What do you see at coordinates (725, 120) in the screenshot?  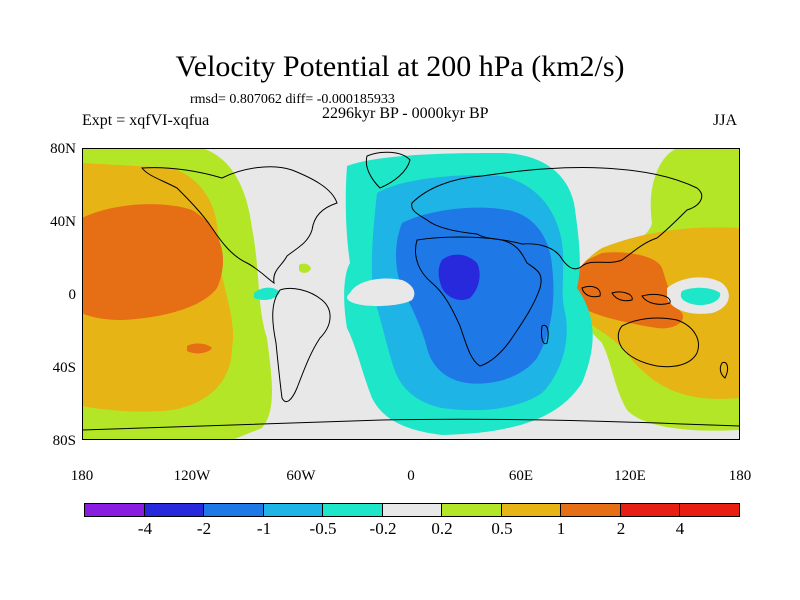 I see `season-label: JJA` at bounding box center [725, 120].